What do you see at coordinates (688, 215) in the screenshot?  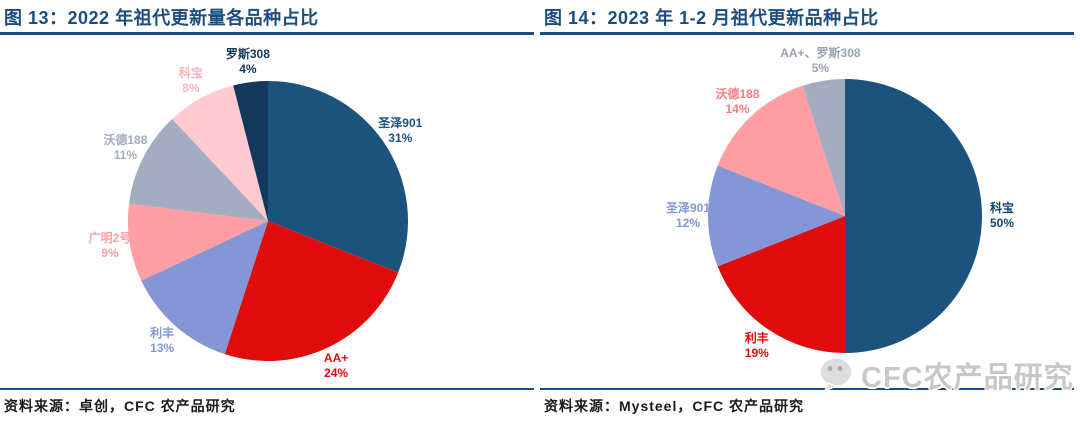 I see `pie-slice-label-2: 圣泽901 12%` at bounding box center [688, 215].